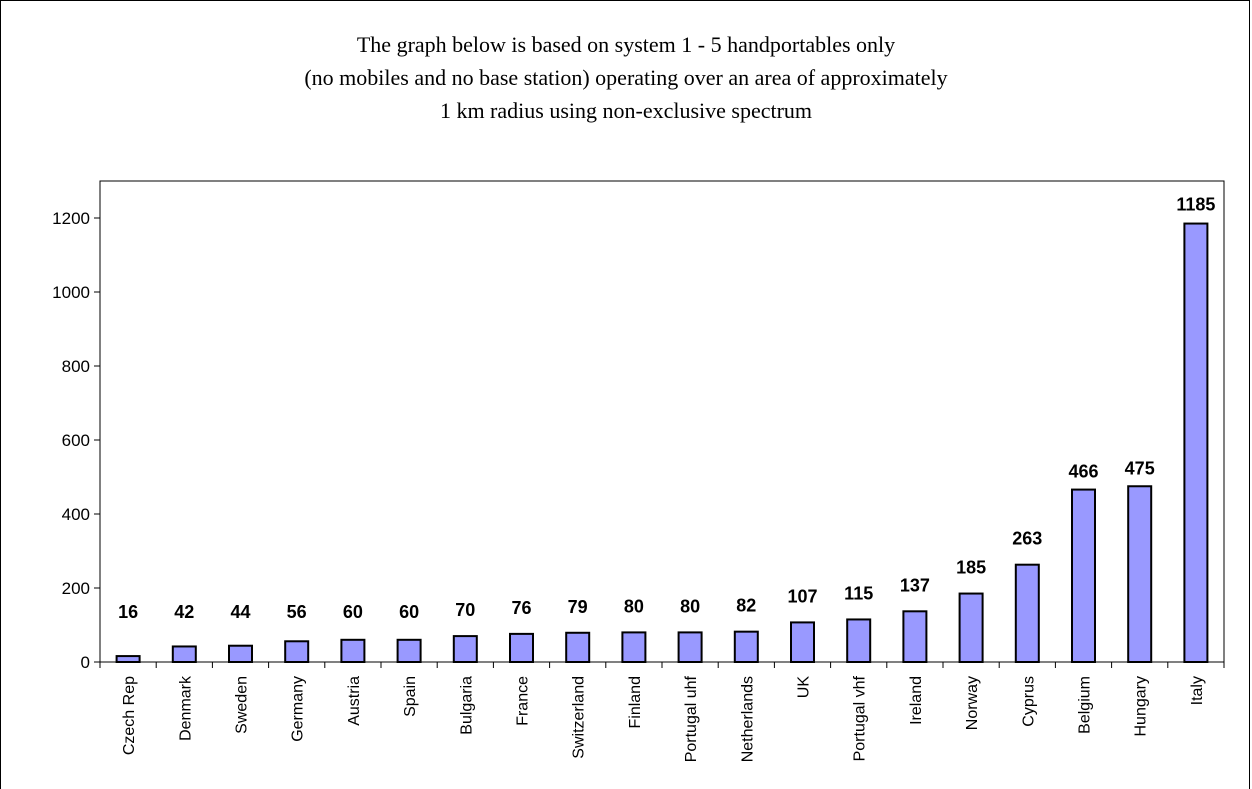 This screenshot has width=1252, height=789. I want to click on category-label: Norway, so click(972, 703).